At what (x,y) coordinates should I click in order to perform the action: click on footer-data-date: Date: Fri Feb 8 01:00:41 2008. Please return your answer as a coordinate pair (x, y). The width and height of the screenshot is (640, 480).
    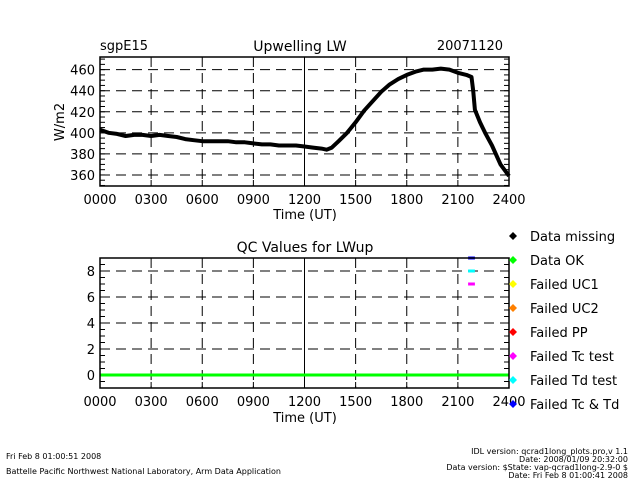
    Looking at the image, I should click on (568, 475).